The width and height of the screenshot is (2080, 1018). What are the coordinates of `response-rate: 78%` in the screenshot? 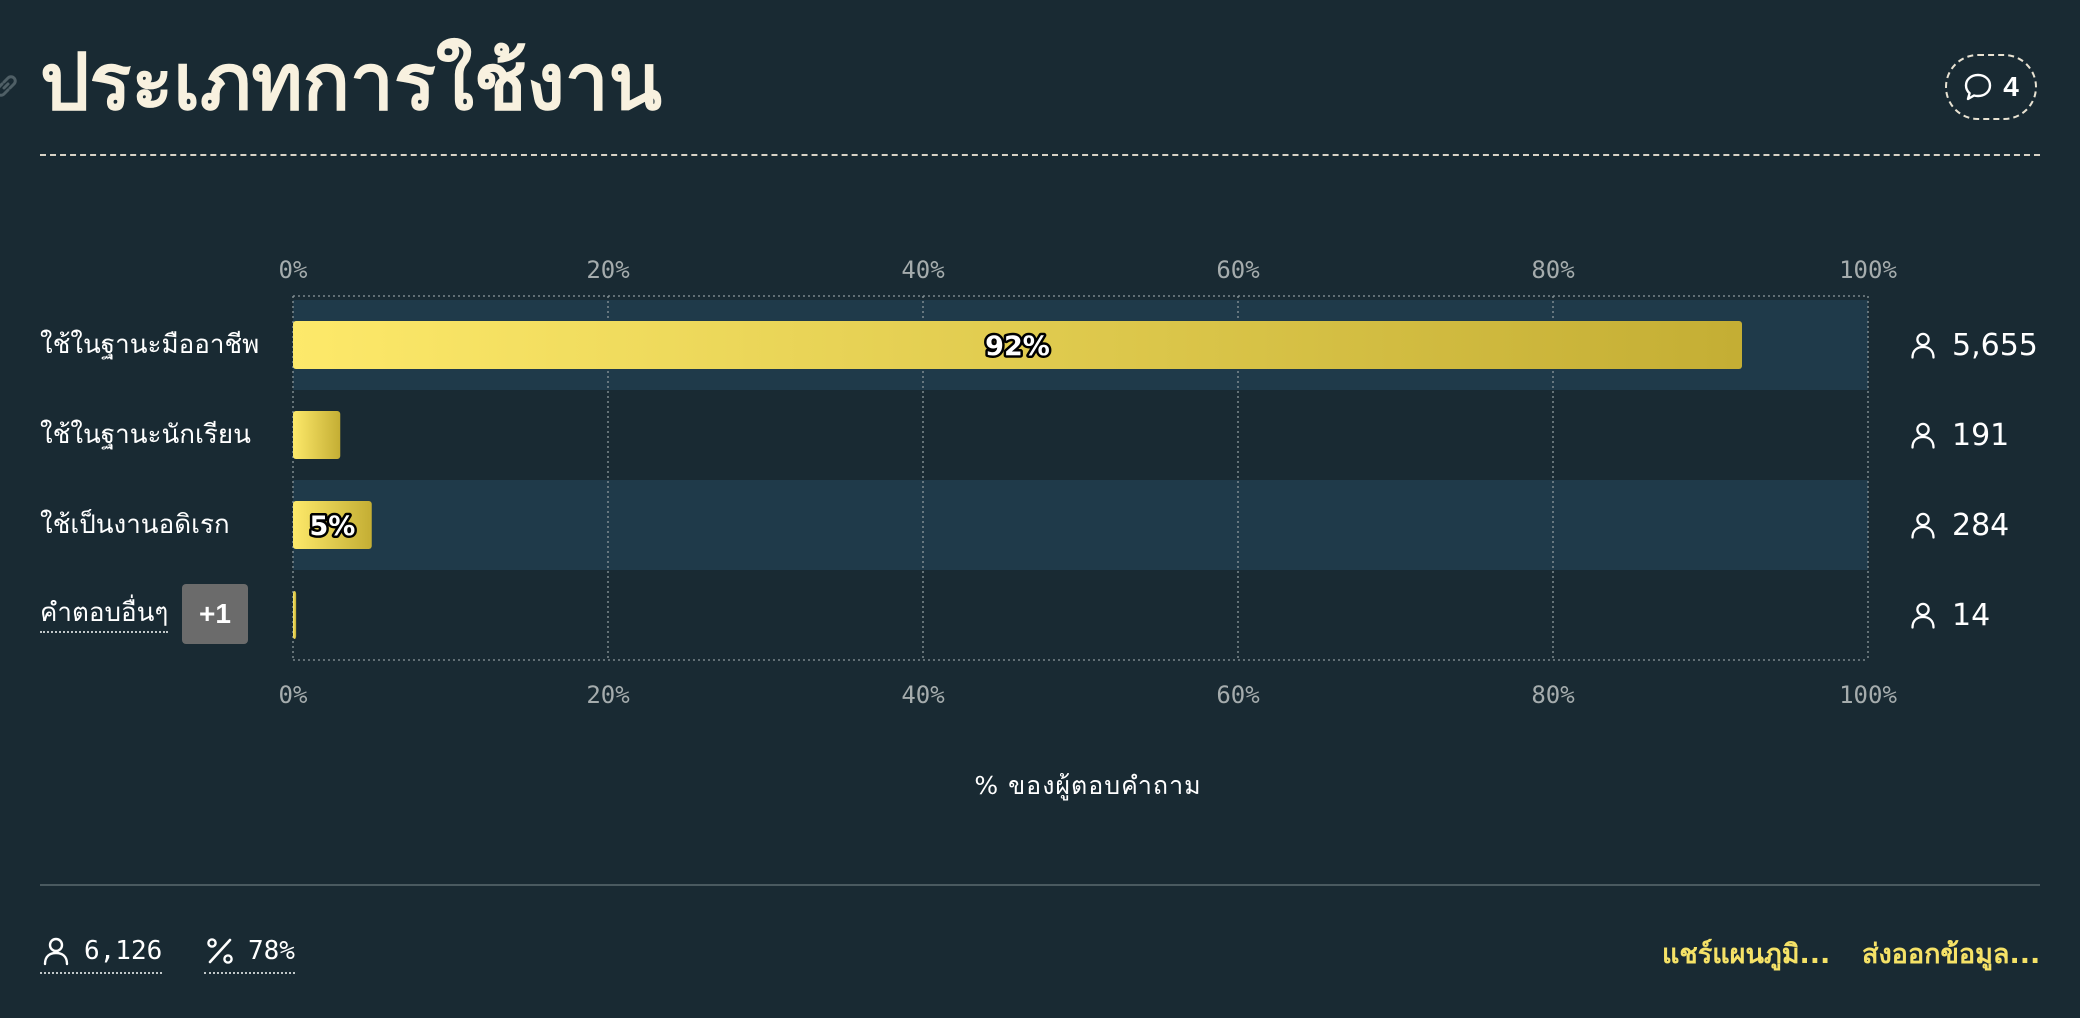 It's located at (249, 952).